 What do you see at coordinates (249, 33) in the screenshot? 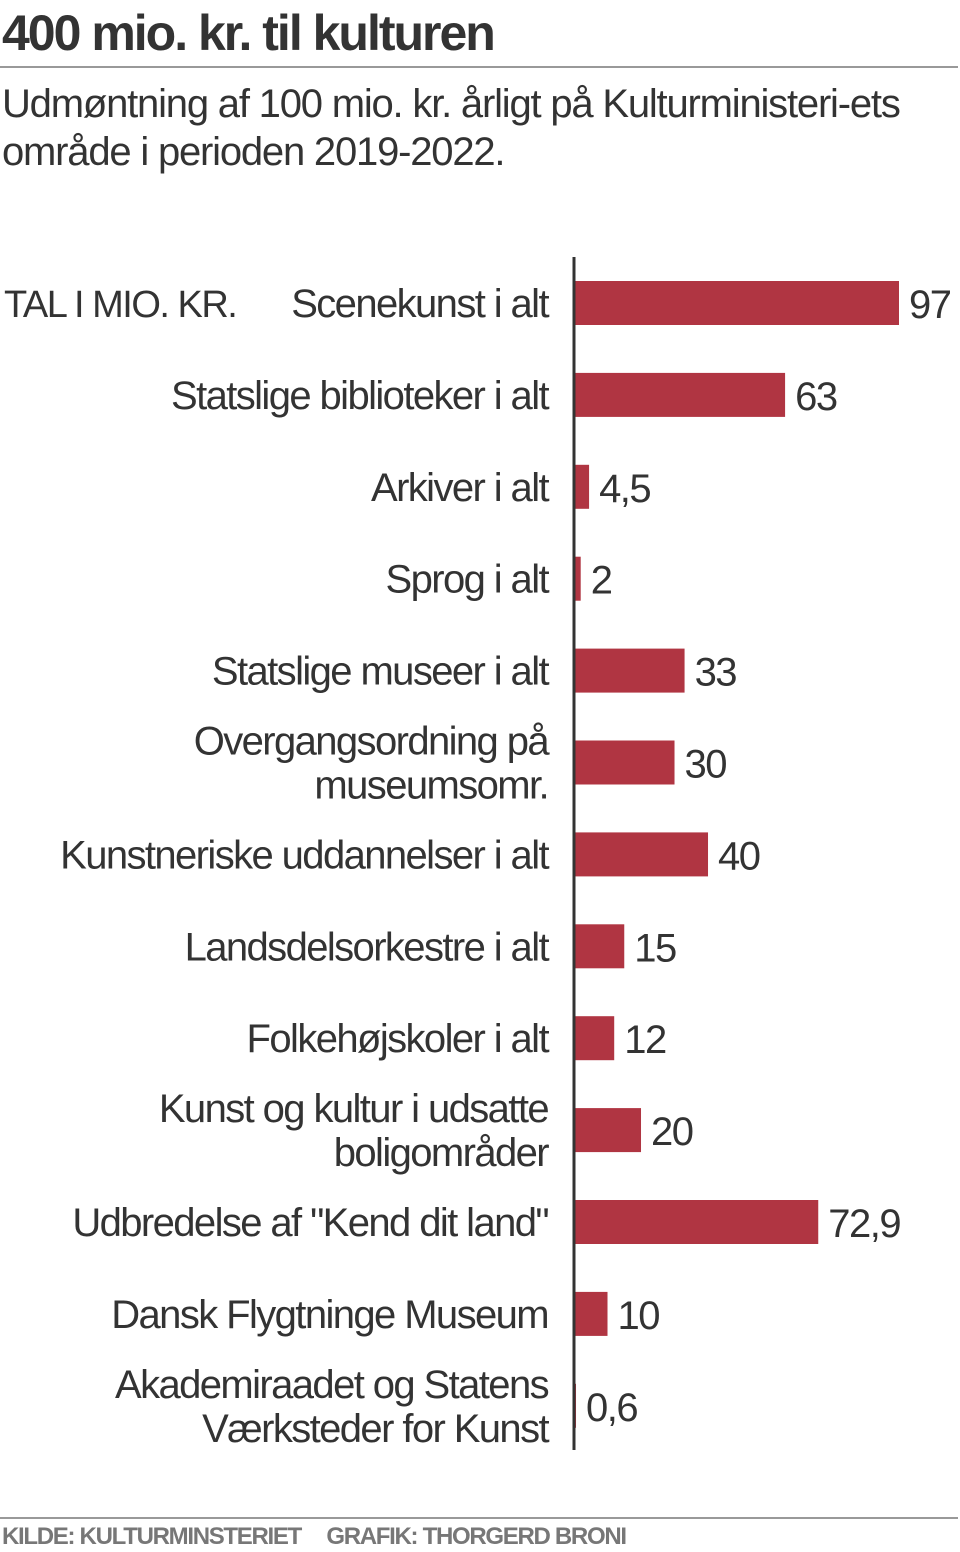
I see `chart-title: 400 mio. kr. til kulturen` at bounding box center [249, 33].